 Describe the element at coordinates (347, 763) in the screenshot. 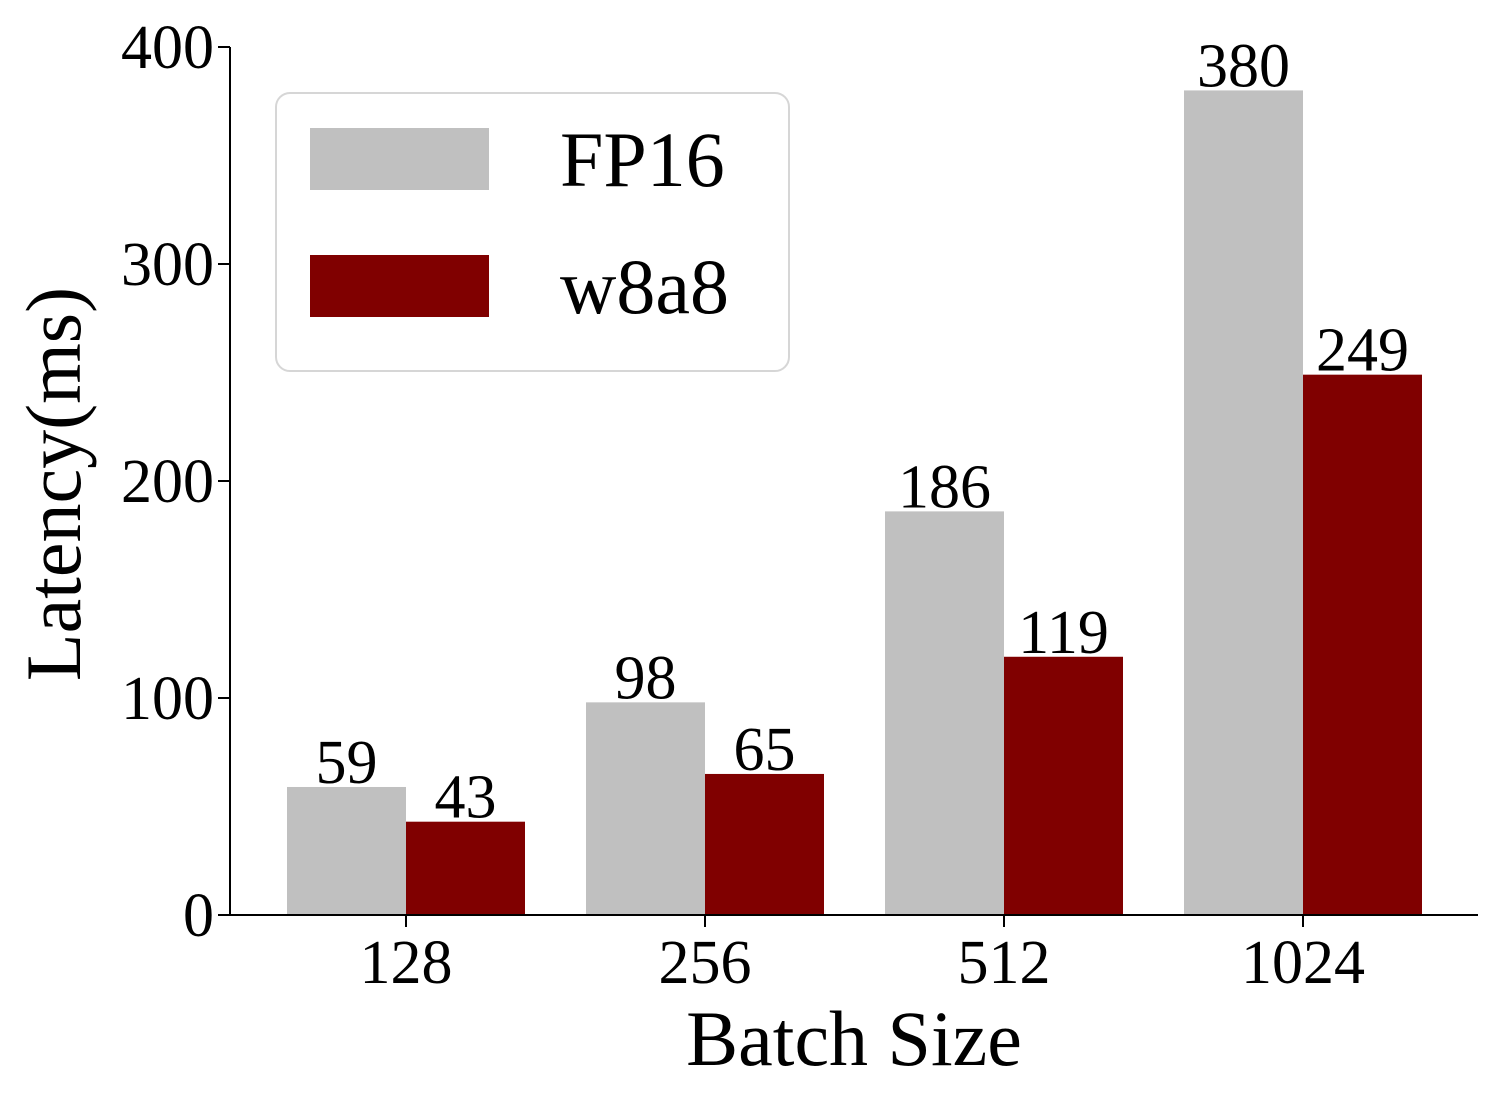

I see `value-label-fp16-128: 59` at that location.